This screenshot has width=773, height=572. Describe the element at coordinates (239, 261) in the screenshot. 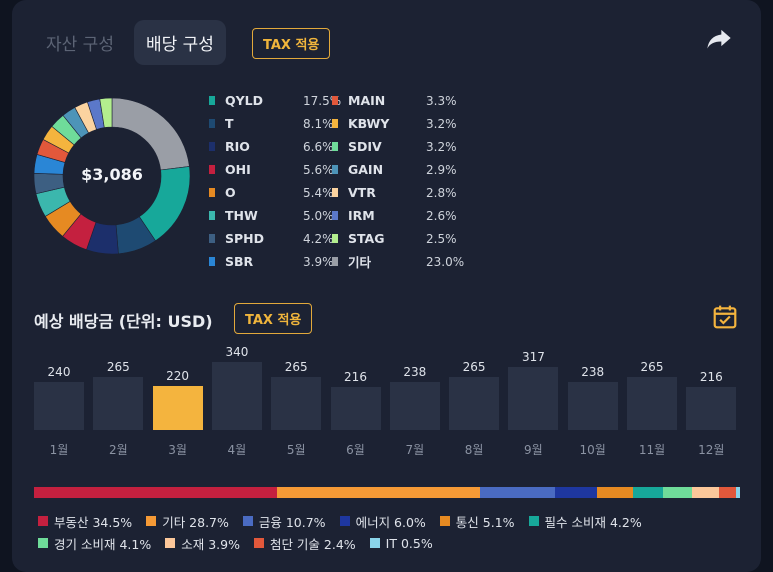

I see `legend-ticker: SBR` at that location.